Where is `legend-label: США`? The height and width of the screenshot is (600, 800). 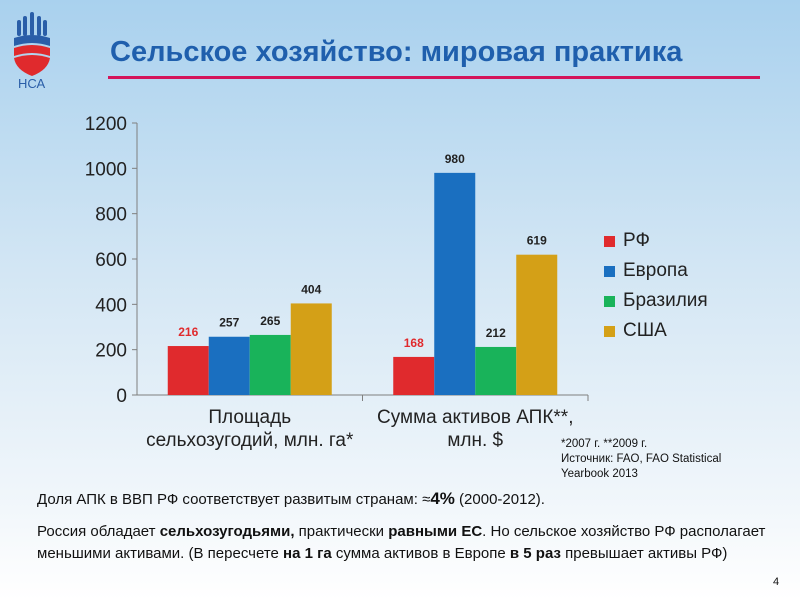
legend-label: США is located at coordinates (645, 330).